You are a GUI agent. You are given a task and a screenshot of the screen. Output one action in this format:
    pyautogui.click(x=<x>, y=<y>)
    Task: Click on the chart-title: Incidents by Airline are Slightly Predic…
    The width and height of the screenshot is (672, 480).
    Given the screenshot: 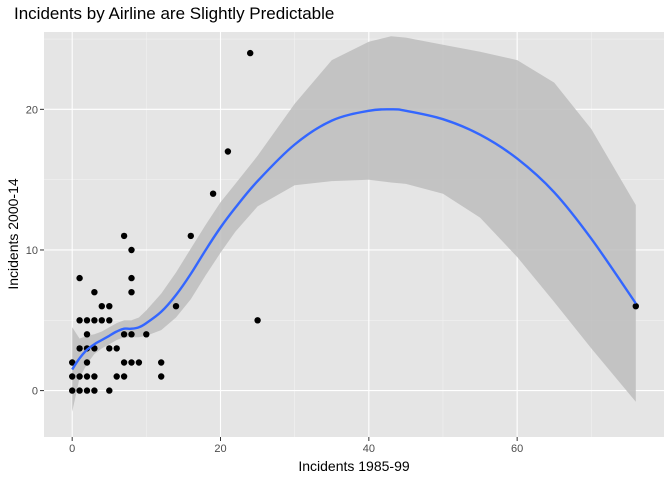 What is the action you would take?
    pyautogui.click(x=174, y=13)
    